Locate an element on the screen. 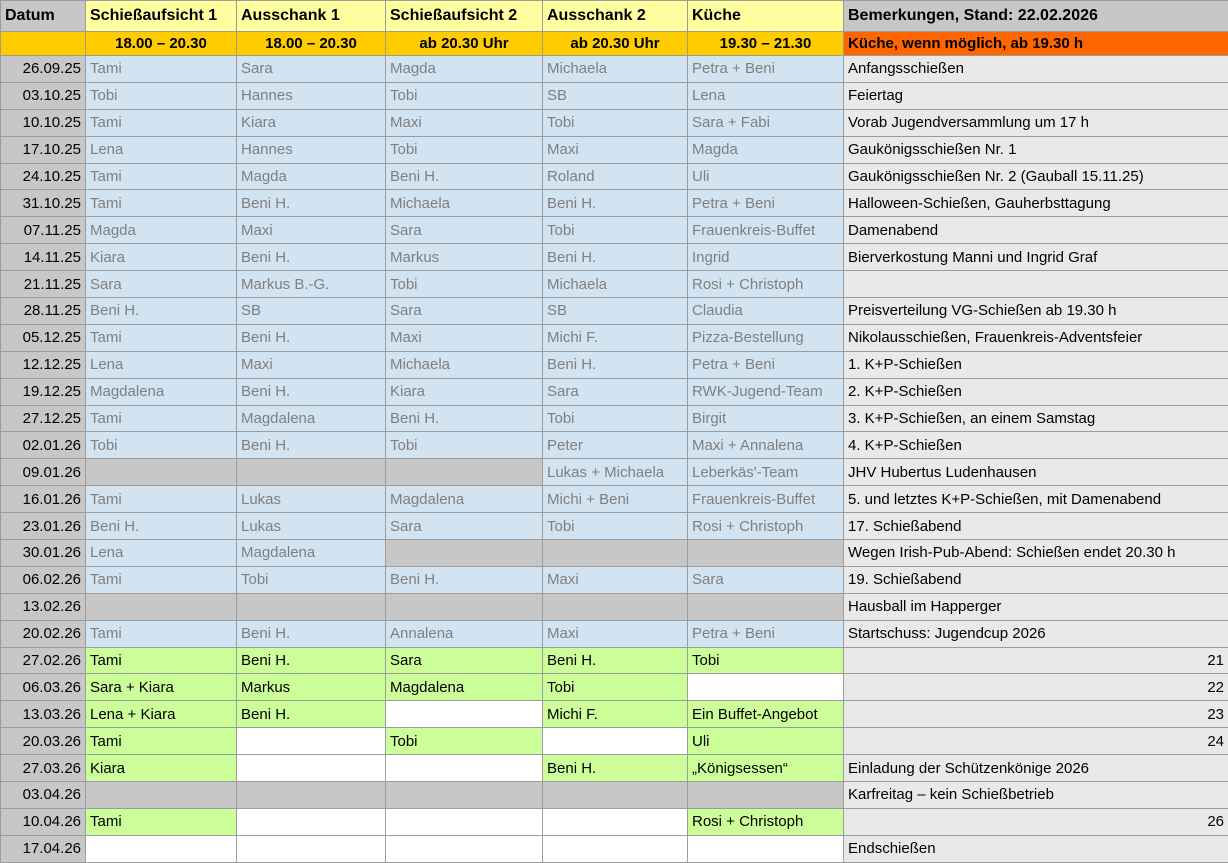  schedule-cell: SB is located at coordinates (615, 311).